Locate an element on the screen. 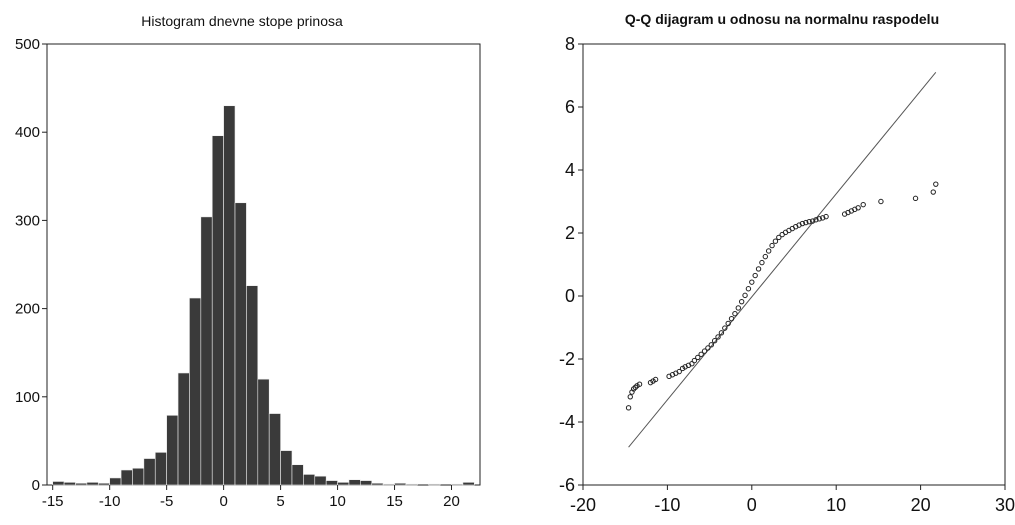  histogram-x-tick-label: 5 is located at coordinates (280, 501).